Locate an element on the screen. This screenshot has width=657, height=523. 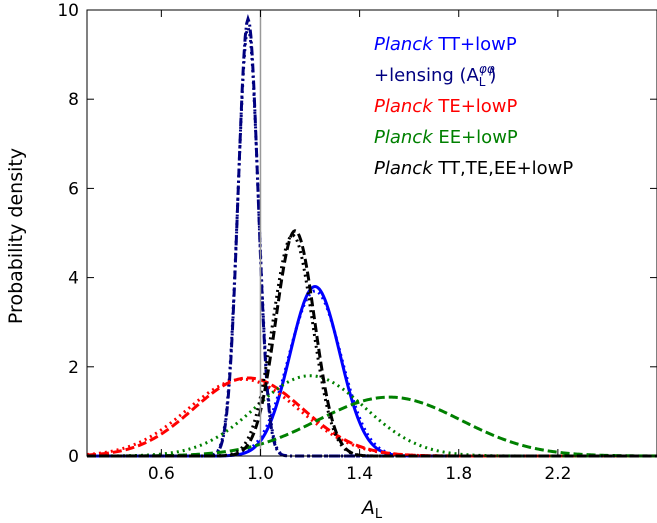
legend-entry-5: Planck TT,TE,EE+lowP is located at coordinates (473, 168).